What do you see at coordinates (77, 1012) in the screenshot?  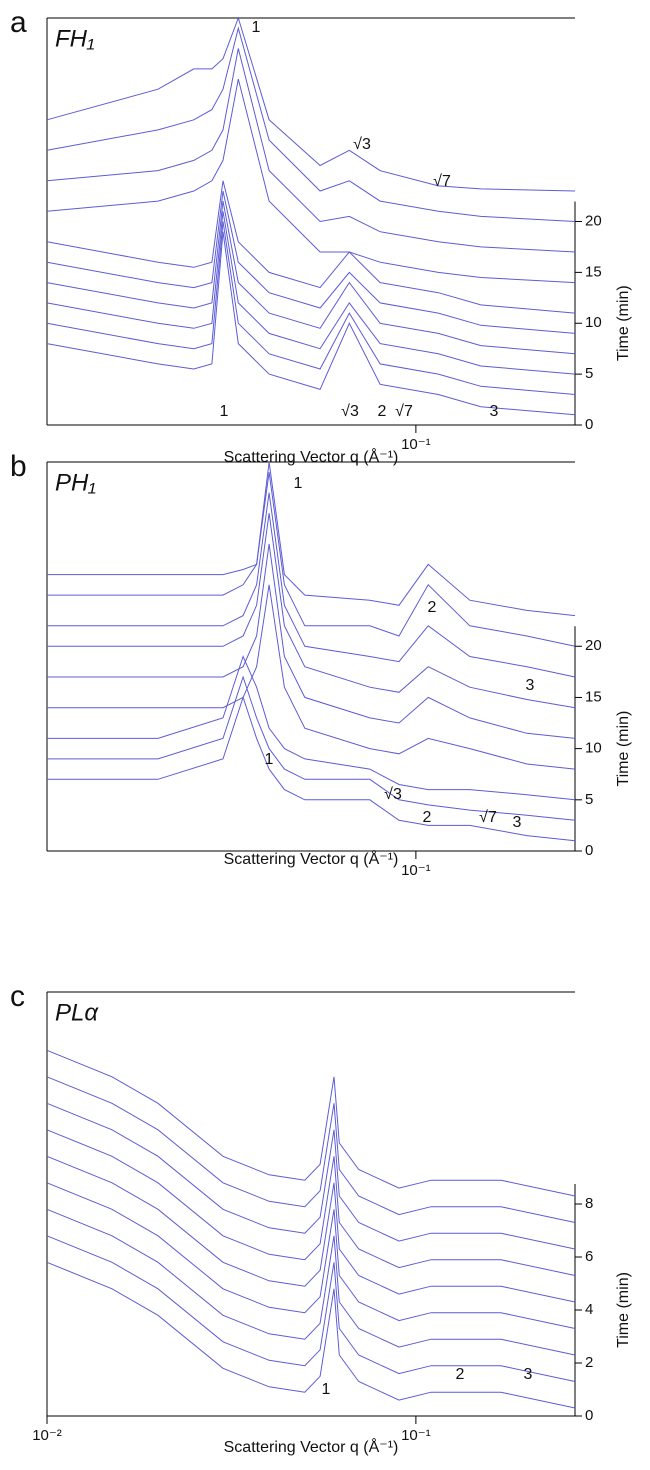 I see `panel-title: PLα` at bounding box center [77, 1012].